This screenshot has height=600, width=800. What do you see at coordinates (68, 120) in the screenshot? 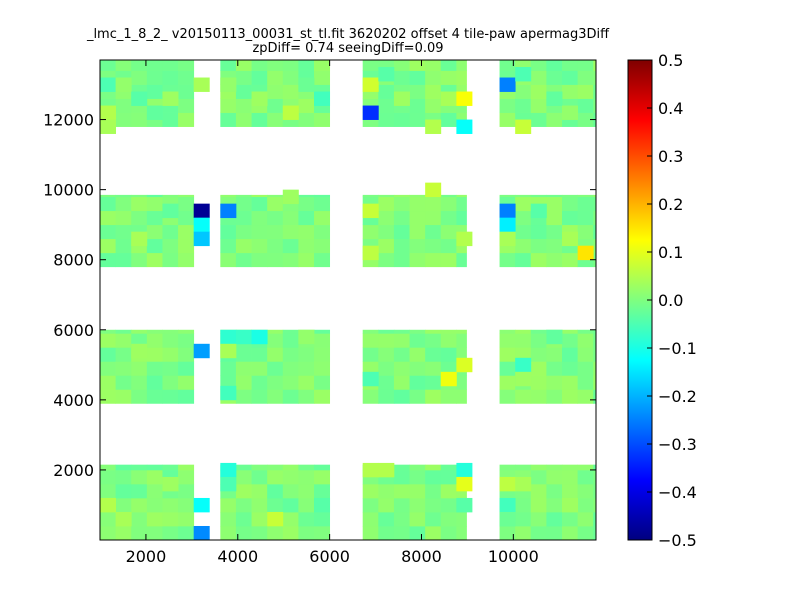
I see `y-tick-label: 12000` at bounding box center [68, 120].